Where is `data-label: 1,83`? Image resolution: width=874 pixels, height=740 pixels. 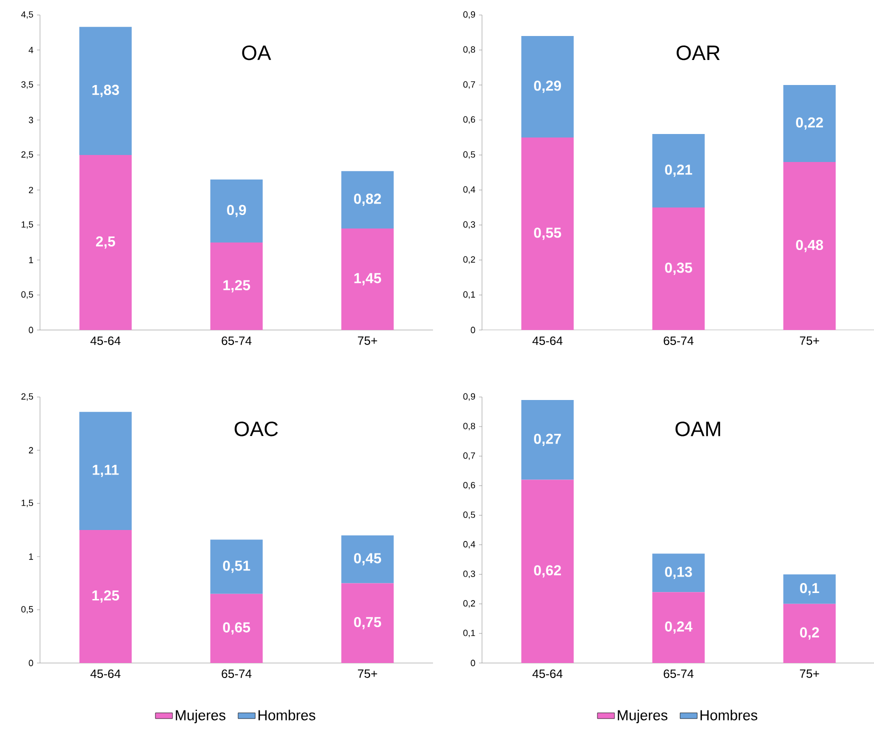 data-label: 1,83 is located at coordinates (105, 91).